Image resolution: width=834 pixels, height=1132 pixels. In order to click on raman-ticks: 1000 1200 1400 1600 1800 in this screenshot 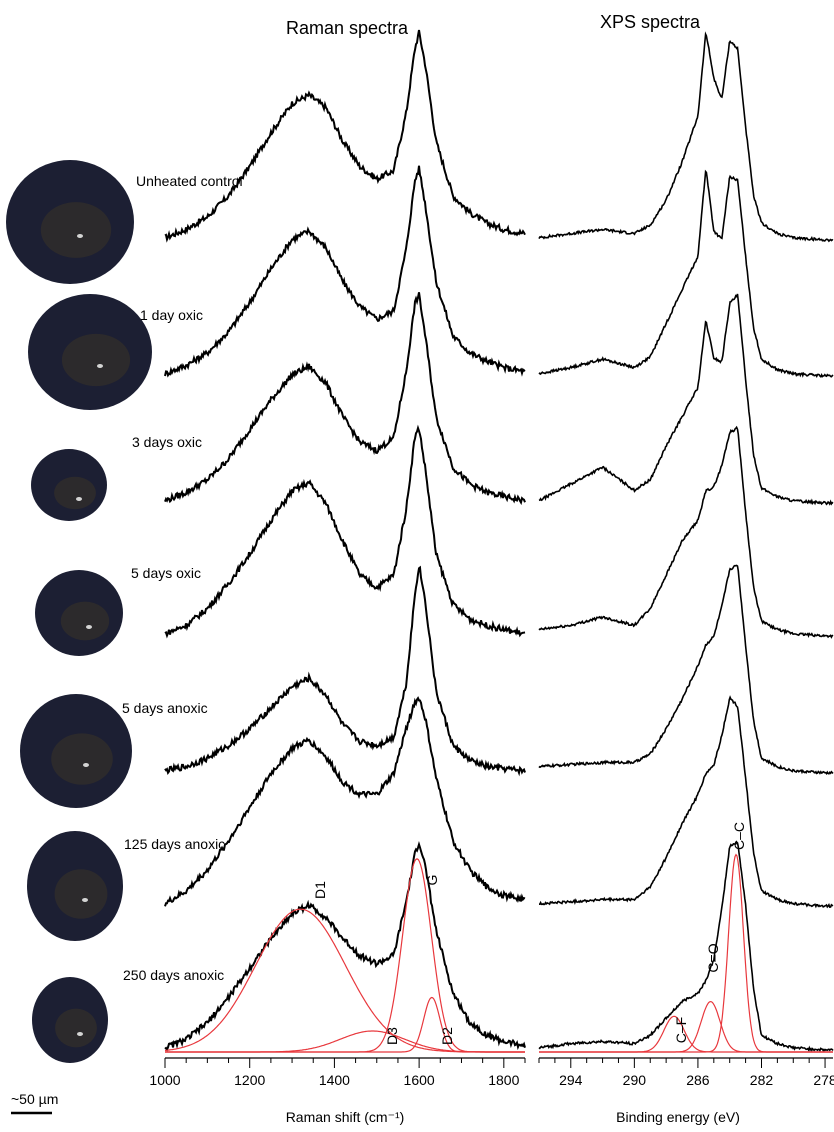, I will do `click(337, 1073)`.